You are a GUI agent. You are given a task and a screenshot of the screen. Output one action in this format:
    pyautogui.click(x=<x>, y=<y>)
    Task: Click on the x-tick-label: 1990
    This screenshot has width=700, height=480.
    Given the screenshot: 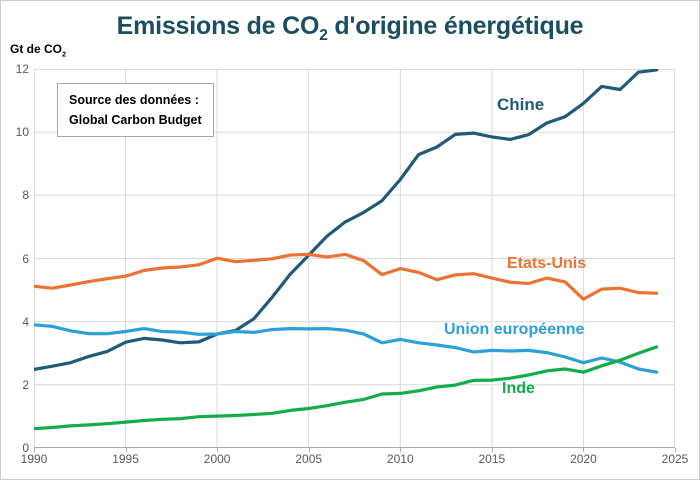 What is the action you would take?
    pyautogui.click(x=34, y=459)
    